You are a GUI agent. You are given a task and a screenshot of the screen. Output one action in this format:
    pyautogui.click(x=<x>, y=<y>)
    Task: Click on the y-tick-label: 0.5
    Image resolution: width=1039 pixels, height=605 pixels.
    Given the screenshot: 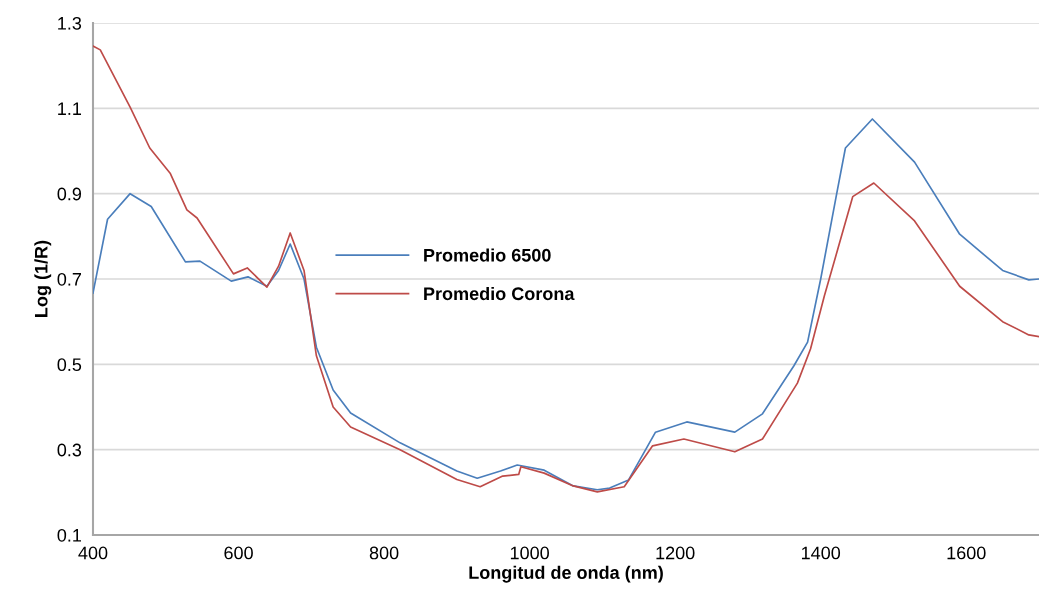 What is the action you would take?
    pyautogui.click(x=69, y=365)
    